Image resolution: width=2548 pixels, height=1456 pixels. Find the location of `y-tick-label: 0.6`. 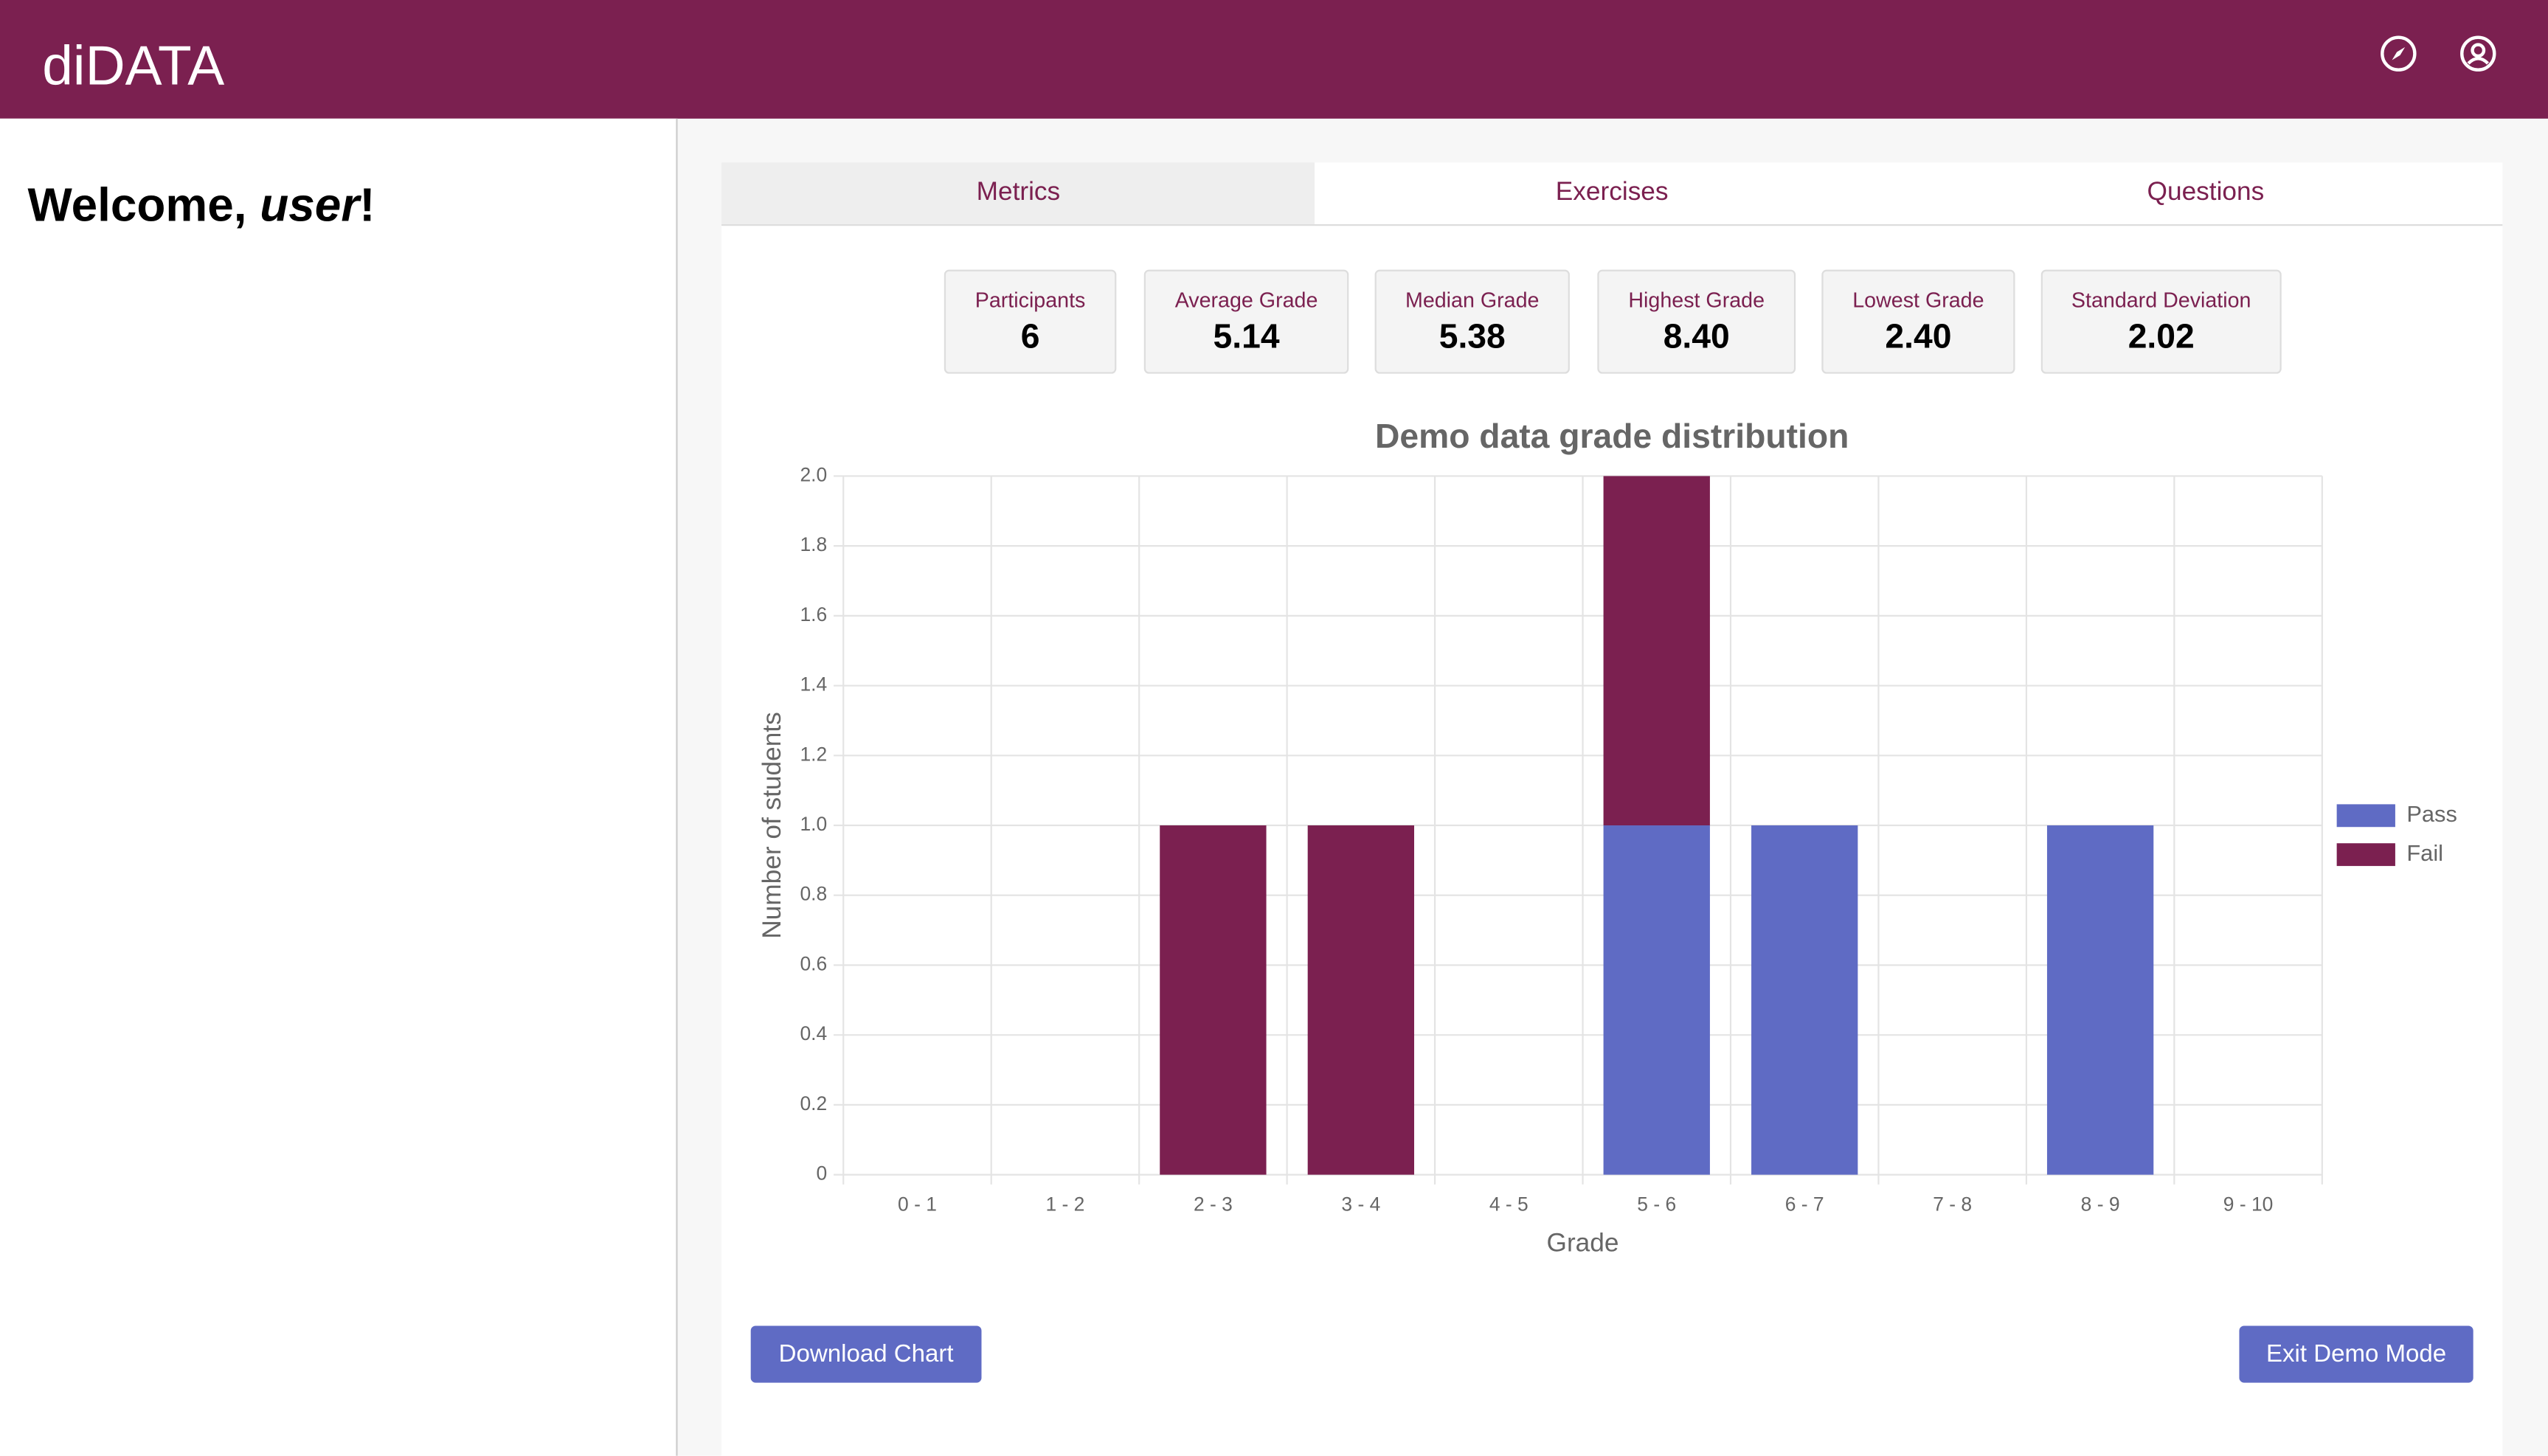

y-tick-label: 0.6 is located at coordinates (813, 963).